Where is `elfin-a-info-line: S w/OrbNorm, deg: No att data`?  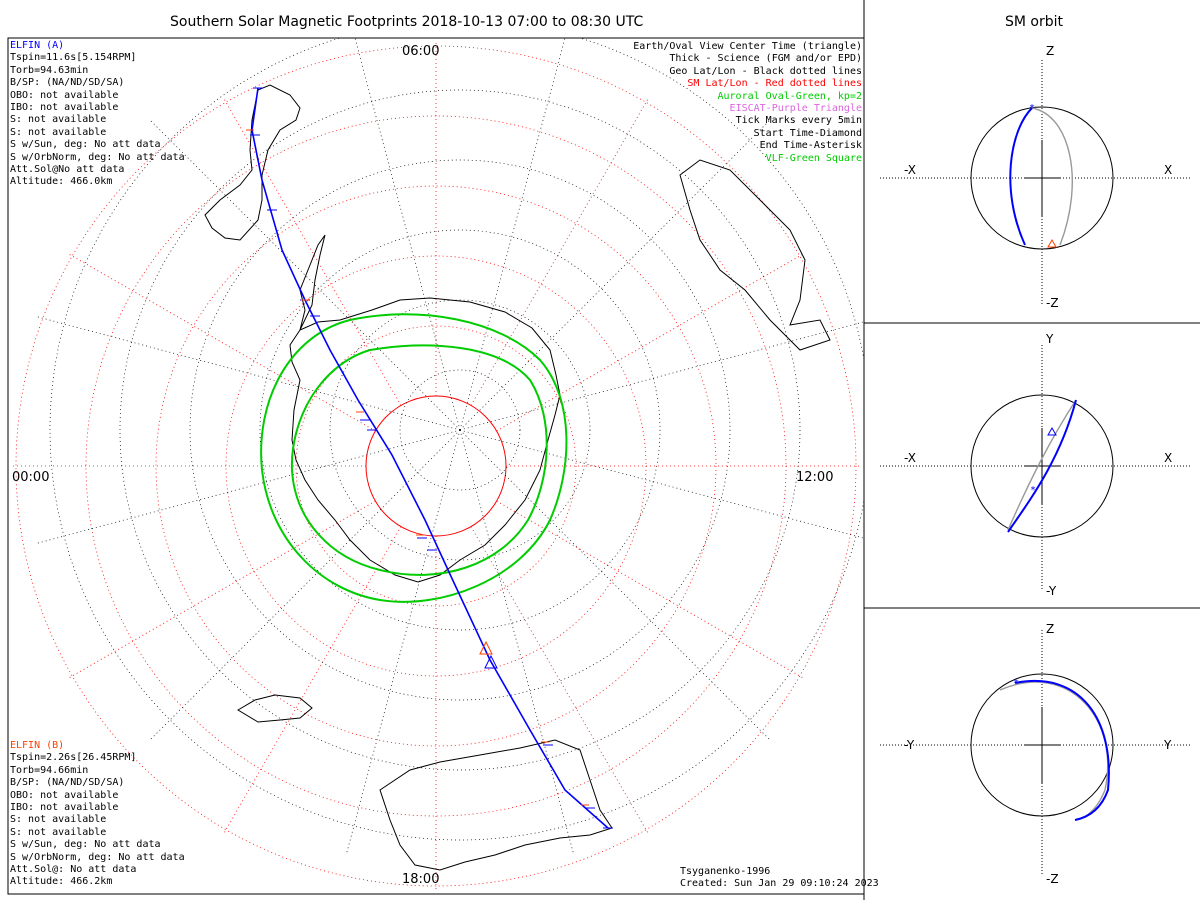
elfin-a-info-line: S w/OrbNorm, deg: No att data is located at coordinates (97, 157).